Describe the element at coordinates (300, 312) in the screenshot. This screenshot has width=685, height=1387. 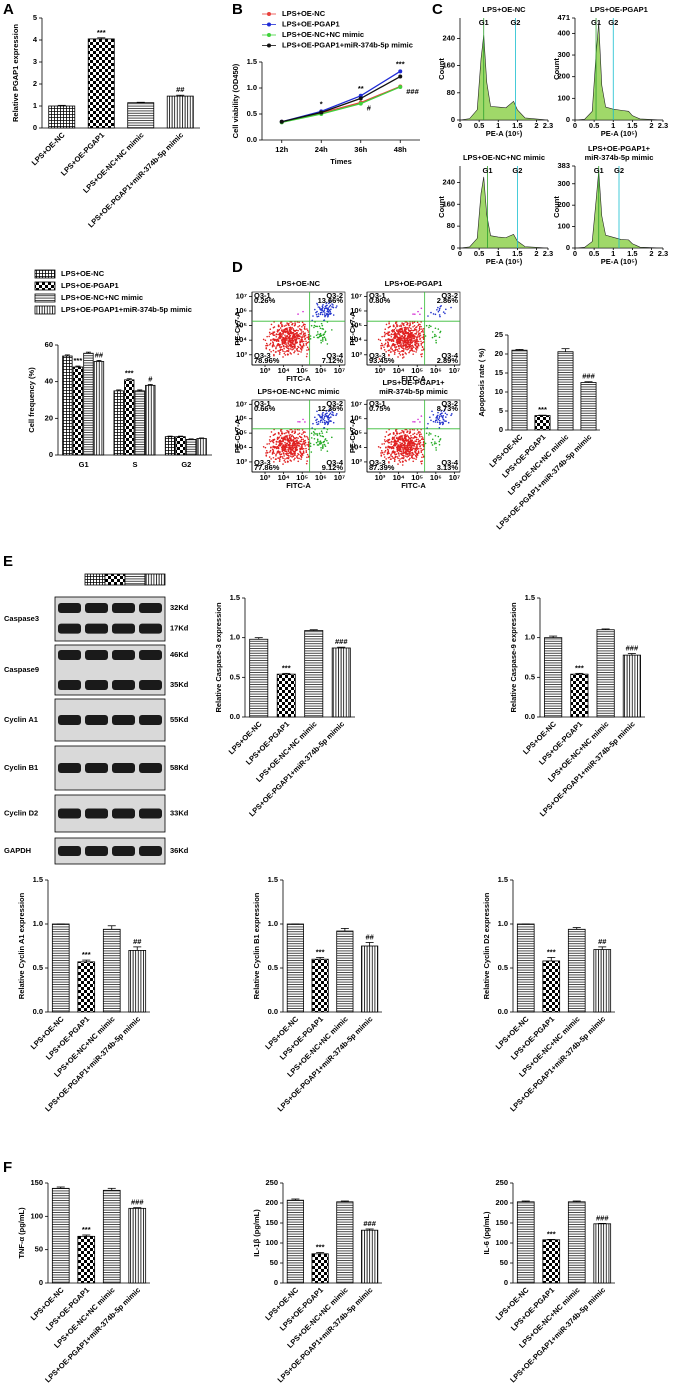
I see `cell-cluster` at that location.